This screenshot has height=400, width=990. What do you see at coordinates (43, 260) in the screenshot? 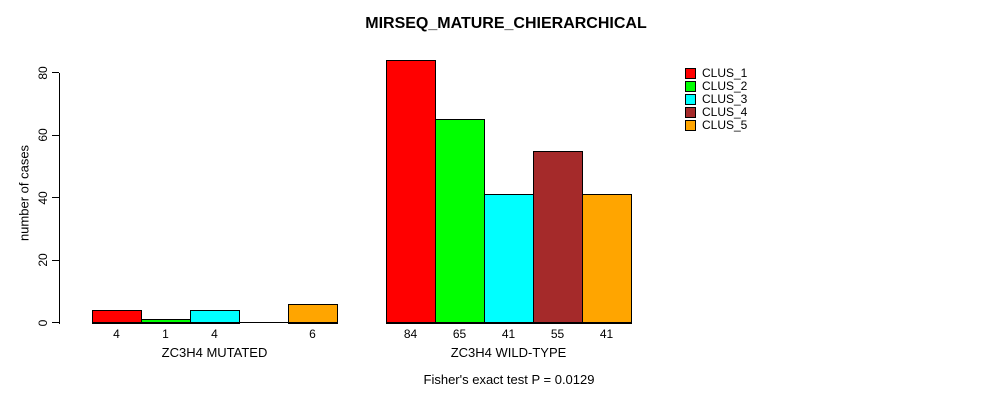
I see `y-tick-label: 20` at bounding box center [43, 260].